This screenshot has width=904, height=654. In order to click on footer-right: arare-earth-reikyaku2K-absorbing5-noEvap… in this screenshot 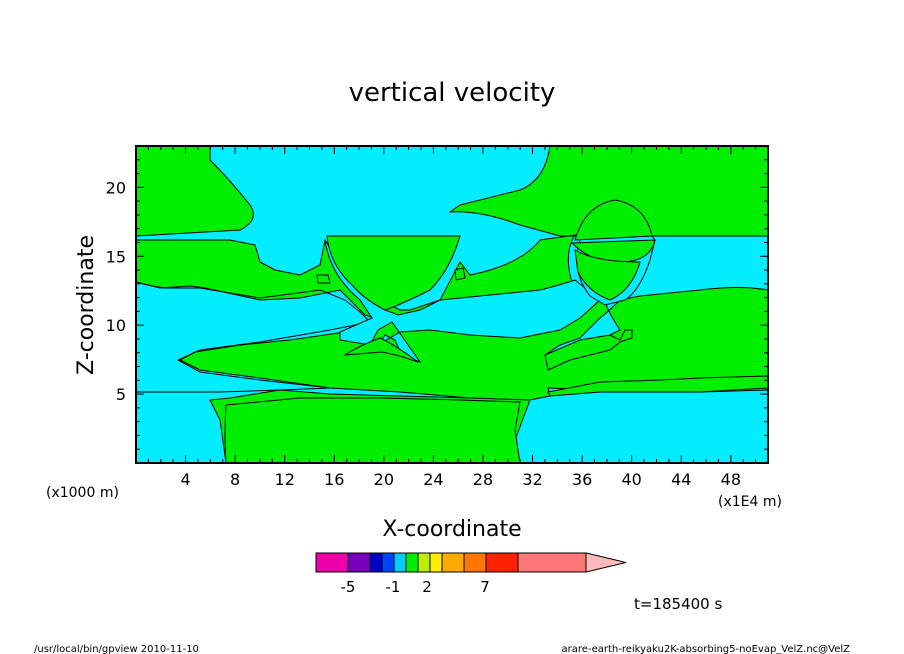, I will do `click(706, 649)`.